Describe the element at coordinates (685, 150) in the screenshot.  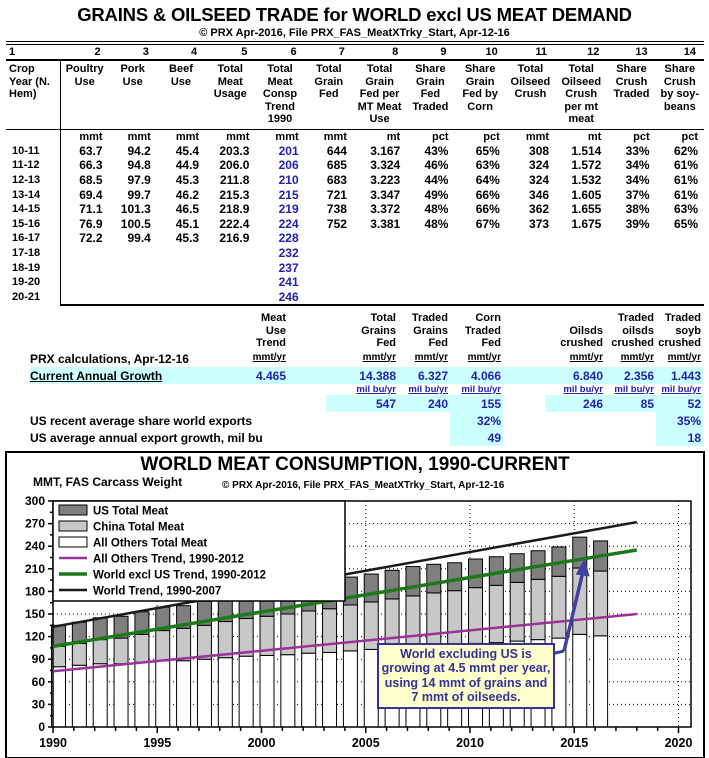
I see `value-cell: 62%` at that location.